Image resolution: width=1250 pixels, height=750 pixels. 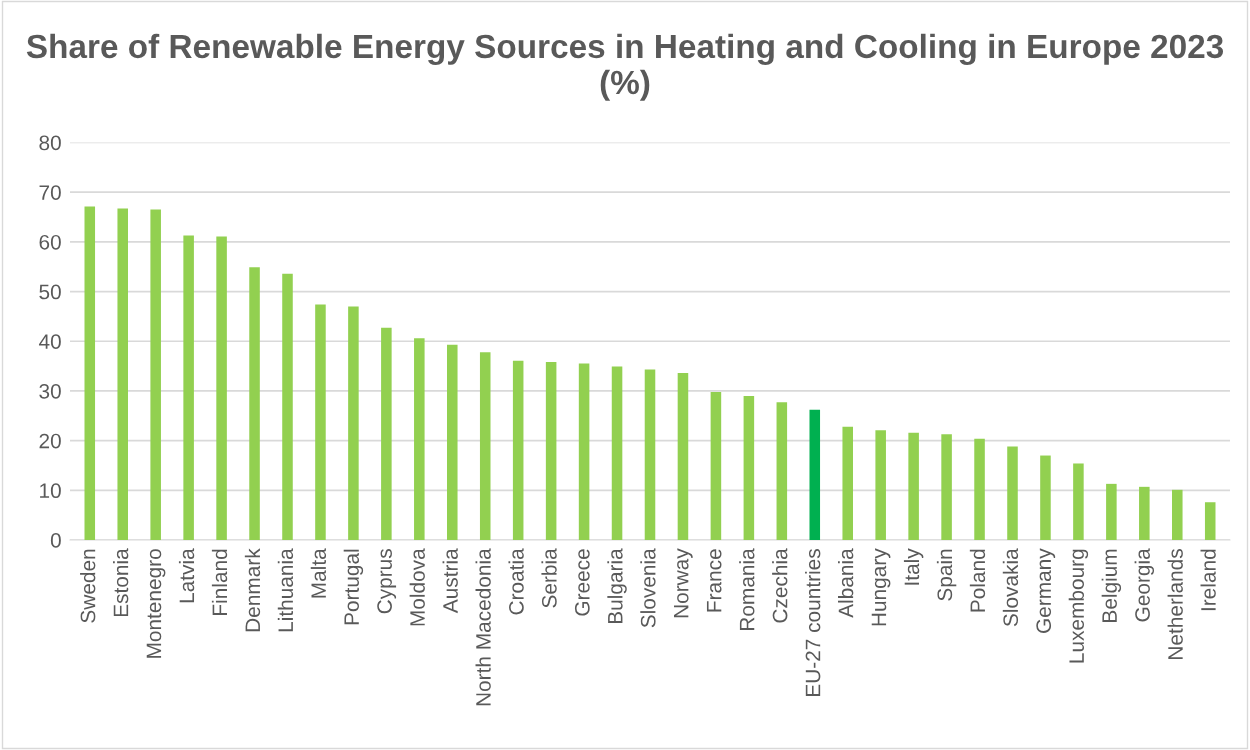 What do you see at coordinates (417, 587) in the screenshot?
I see `x-tick-label: Moldova` at bounding box center [417, 587].